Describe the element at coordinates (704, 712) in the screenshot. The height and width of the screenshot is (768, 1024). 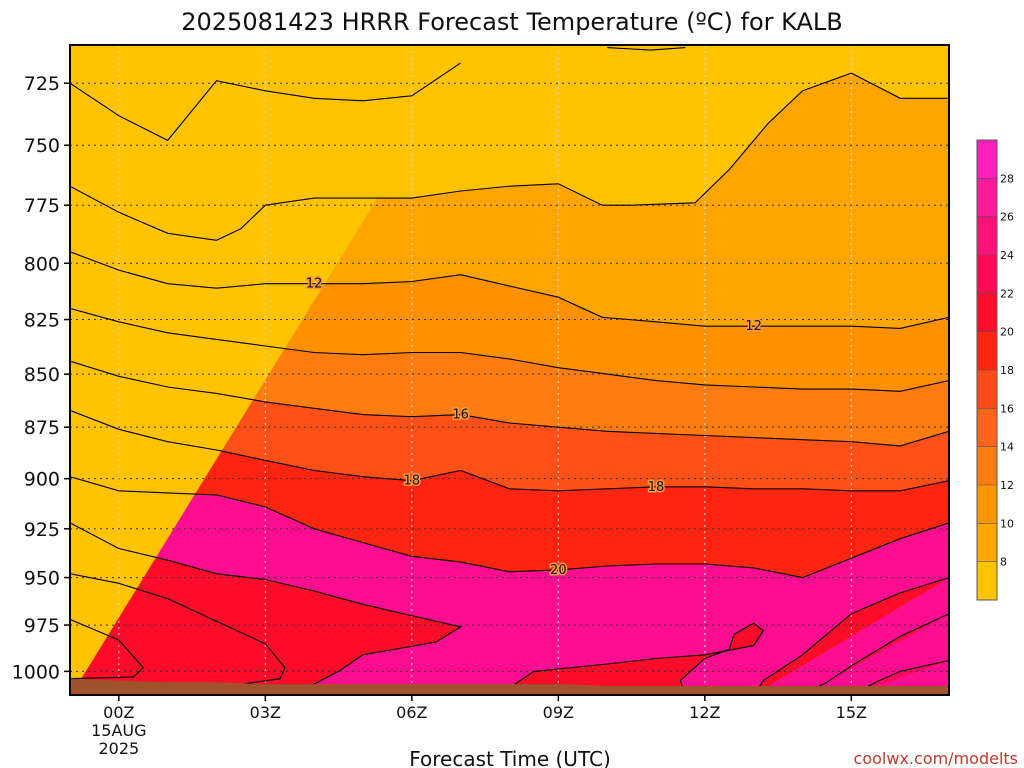
I see `x-tick-label: 12Z` at that location.